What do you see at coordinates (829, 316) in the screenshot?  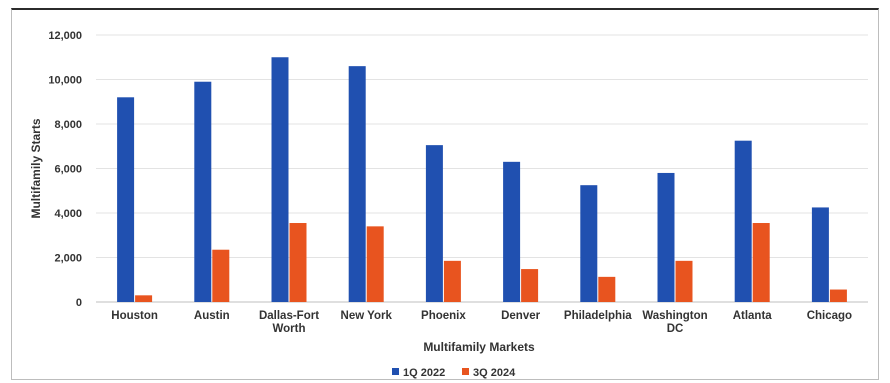 I see `x-category-label: Chicago` at bounding box center [829, 316].